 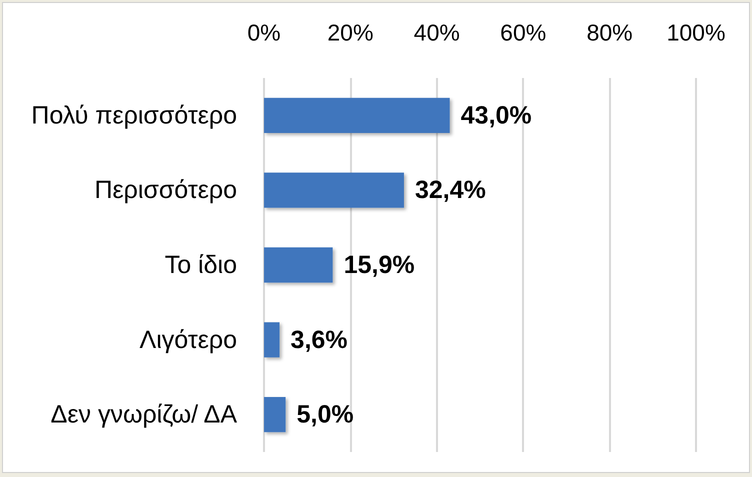 What do you see at coordinates (200, 265) in the screenshot?
I see `y-tick-label: Το ίδιο` at bounding box center [200, 265].